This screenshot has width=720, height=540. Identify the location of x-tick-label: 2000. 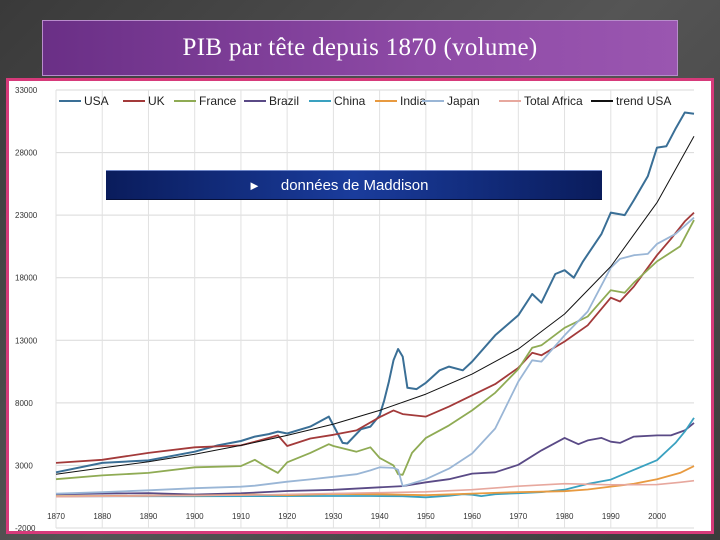
(657, 516).